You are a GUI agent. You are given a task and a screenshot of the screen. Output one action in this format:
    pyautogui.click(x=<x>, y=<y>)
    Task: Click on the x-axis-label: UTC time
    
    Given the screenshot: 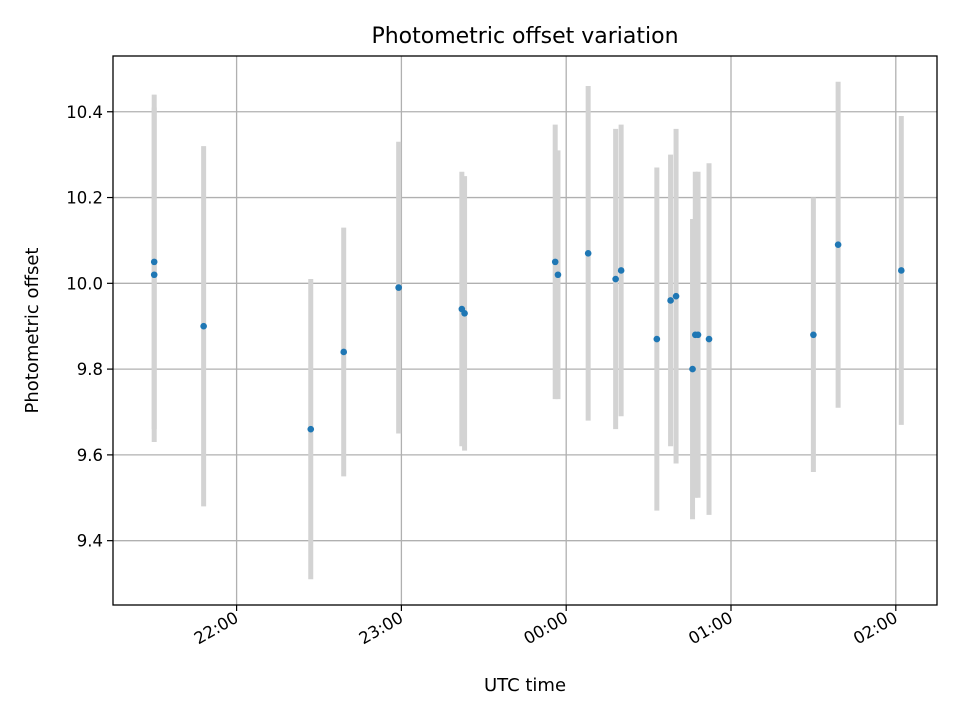 What is the action you would take?
    pyautogui.click(x=525, y=685)
    